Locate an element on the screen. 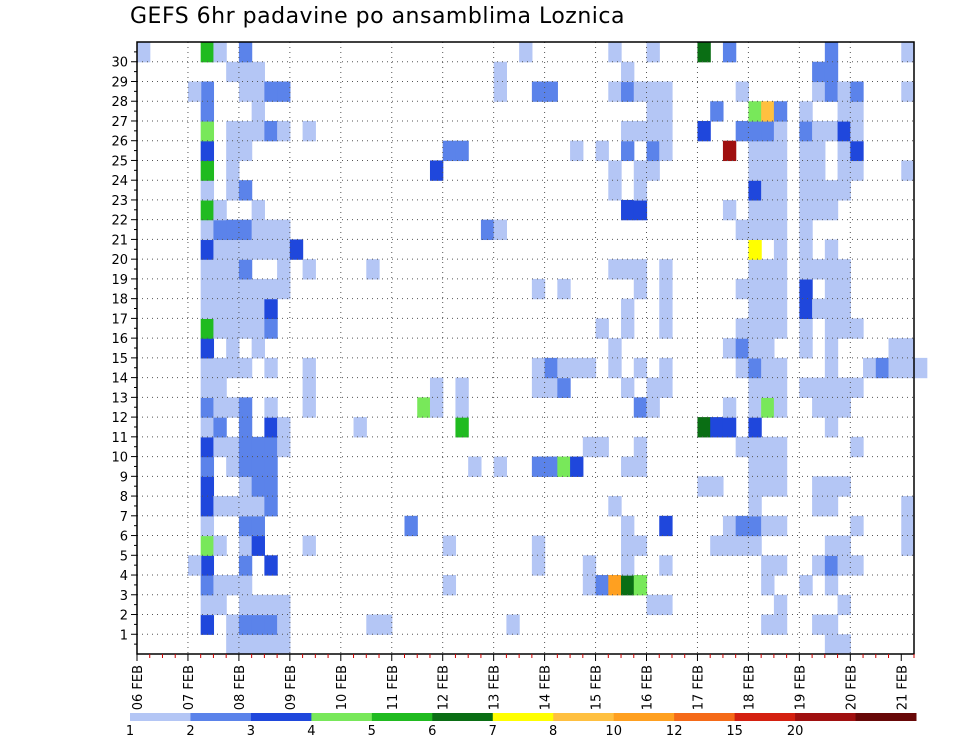 This screenshot has height=742, width=960. x-tick-label: 17 FEB is located at coordinates (699, 687).